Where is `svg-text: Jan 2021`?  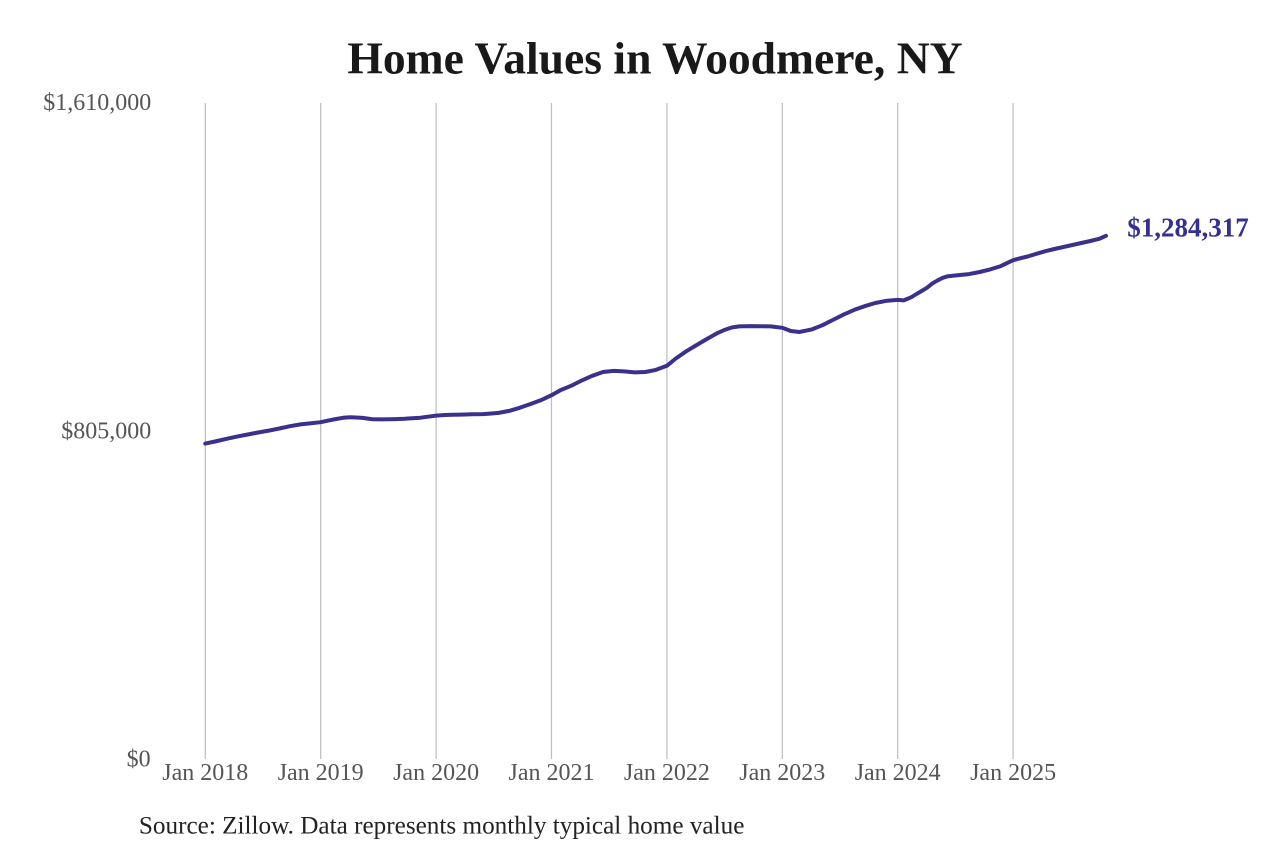
svg-text: Jan 2021 is located at coordinates (552, 773).